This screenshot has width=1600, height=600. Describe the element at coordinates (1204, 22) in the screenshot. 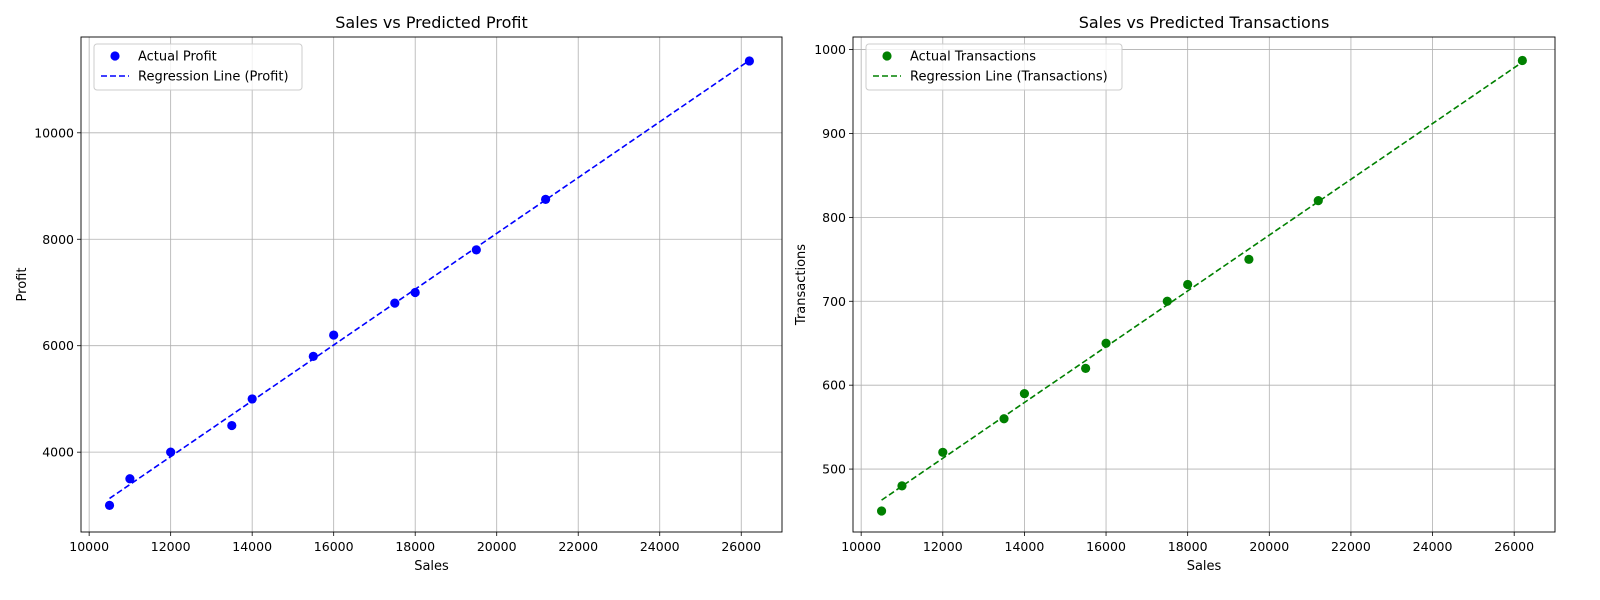

I see `chart-title: Sales vs Predicted Transactions` at that location.